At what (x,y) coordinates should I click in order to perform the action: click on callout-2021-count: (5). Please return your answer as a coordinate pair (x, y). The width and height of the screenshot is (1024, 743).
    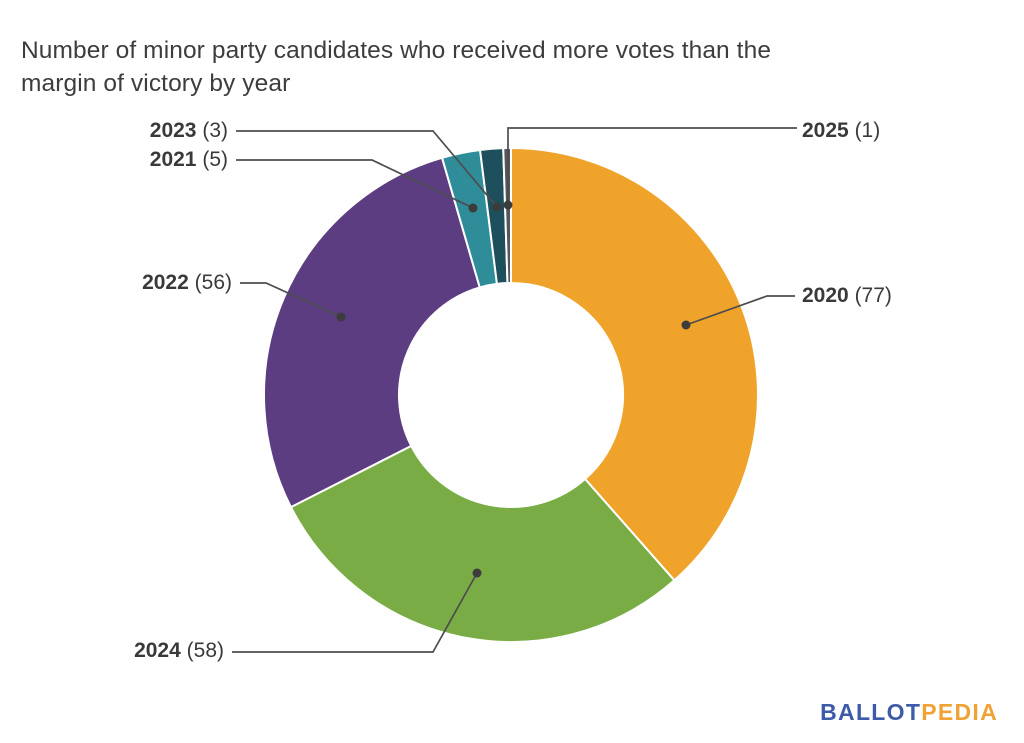
    Looking at the image, I should click on (215, 159).